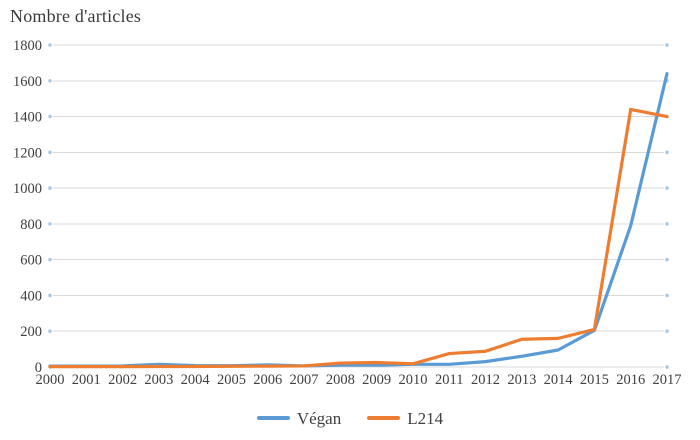 This screenshot has height=440, width=700. What do you see at coordinates (425, 418) in the screenshot?
I see `legend-label-l214: L214` at bounding box center [425, 418].